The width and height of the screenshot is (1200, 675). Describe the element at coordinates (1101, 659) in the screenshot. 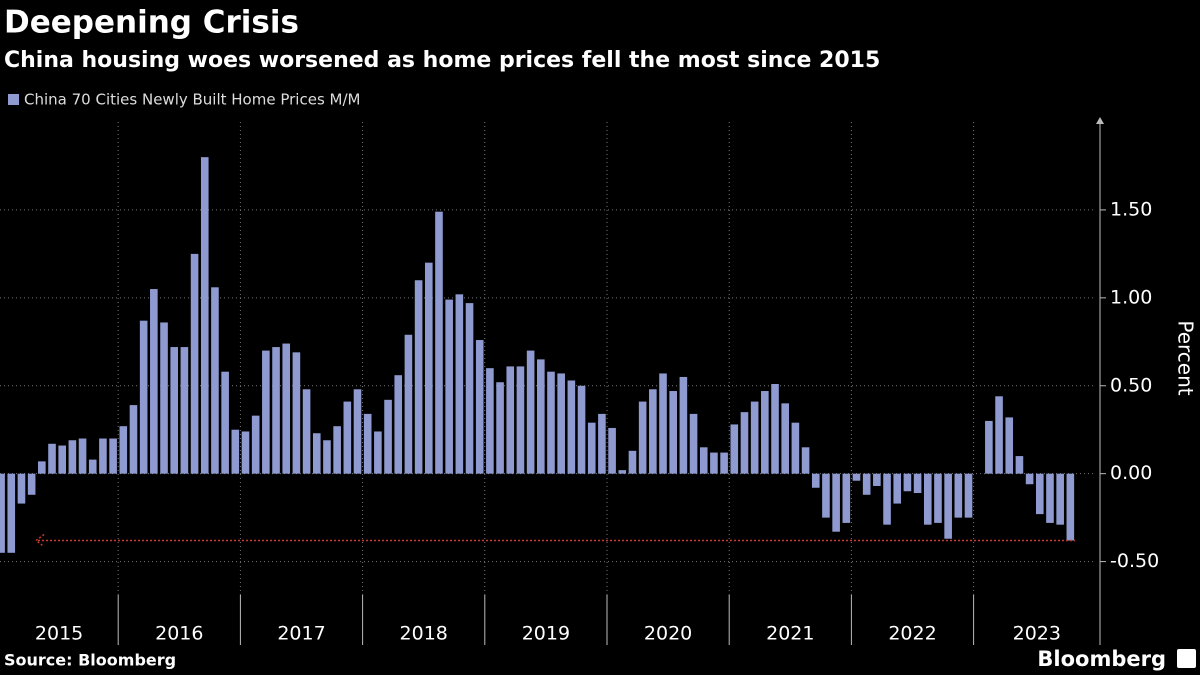

I see `brand: Bloomberg` at that location.